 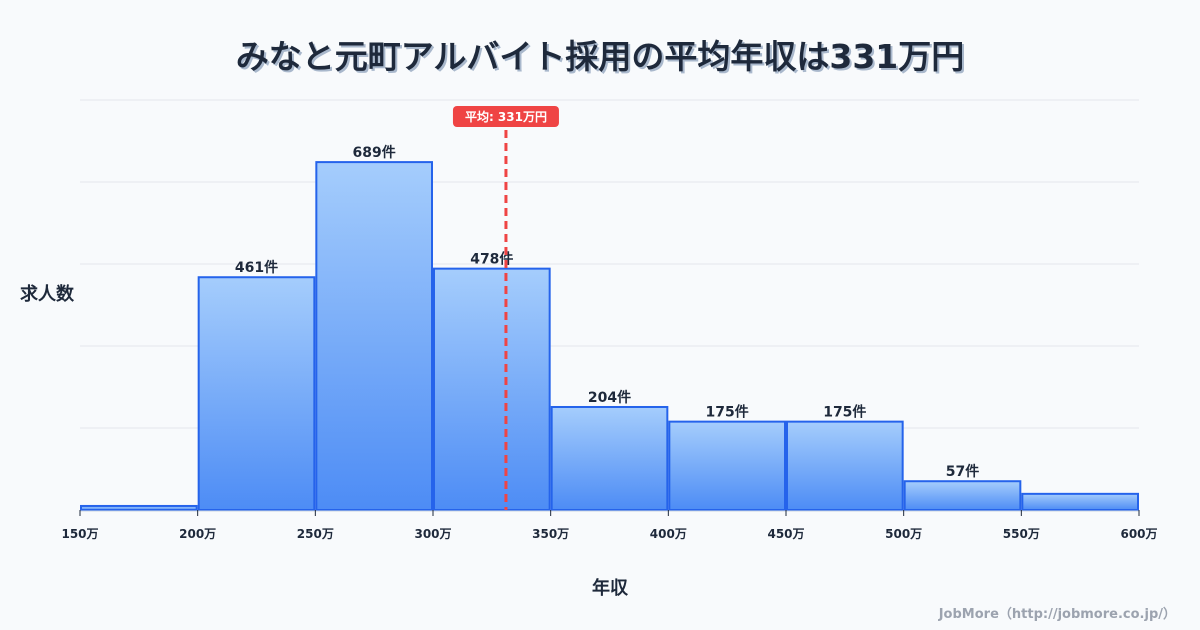 I want to click on x-tick-label: 450万, so click(x=785, y=534).